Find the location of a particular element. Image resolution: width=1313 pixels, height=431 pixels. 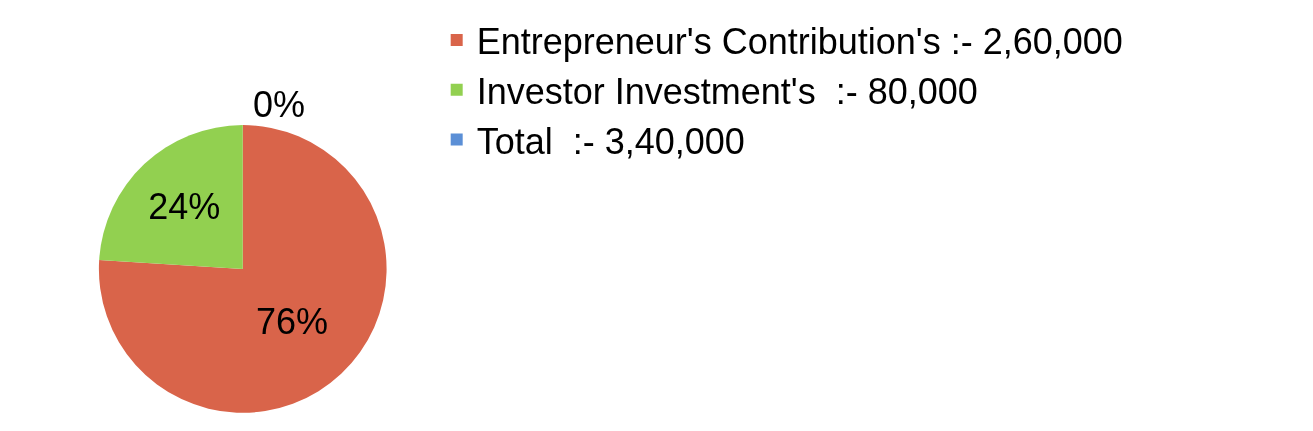

legend-label: Investor Investment's :- 80,000 is located at coordinates (727, 91).